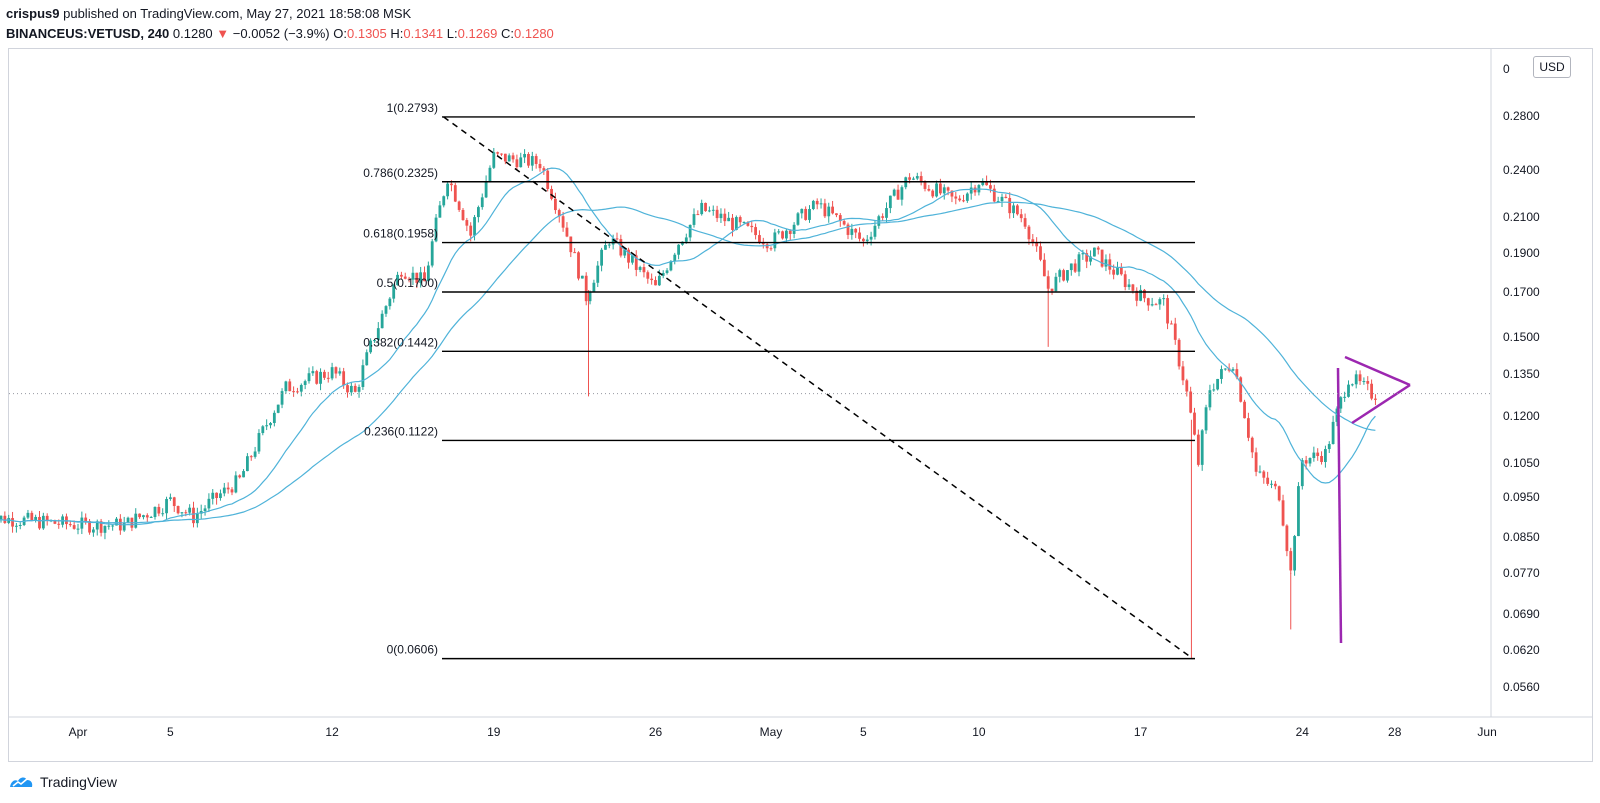  I want to click on close-label: C:, so click(508, 33).